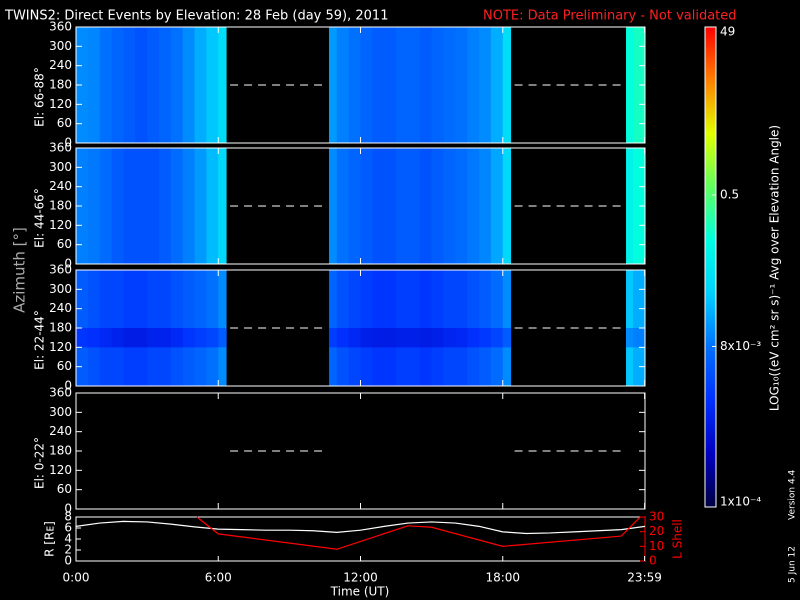 This screenshot has height=600, width=800. What do you see at coordinates (218, 578) in the screenshot?
I see `x-tick-label: 6:00` at bounding box center [218, 578].